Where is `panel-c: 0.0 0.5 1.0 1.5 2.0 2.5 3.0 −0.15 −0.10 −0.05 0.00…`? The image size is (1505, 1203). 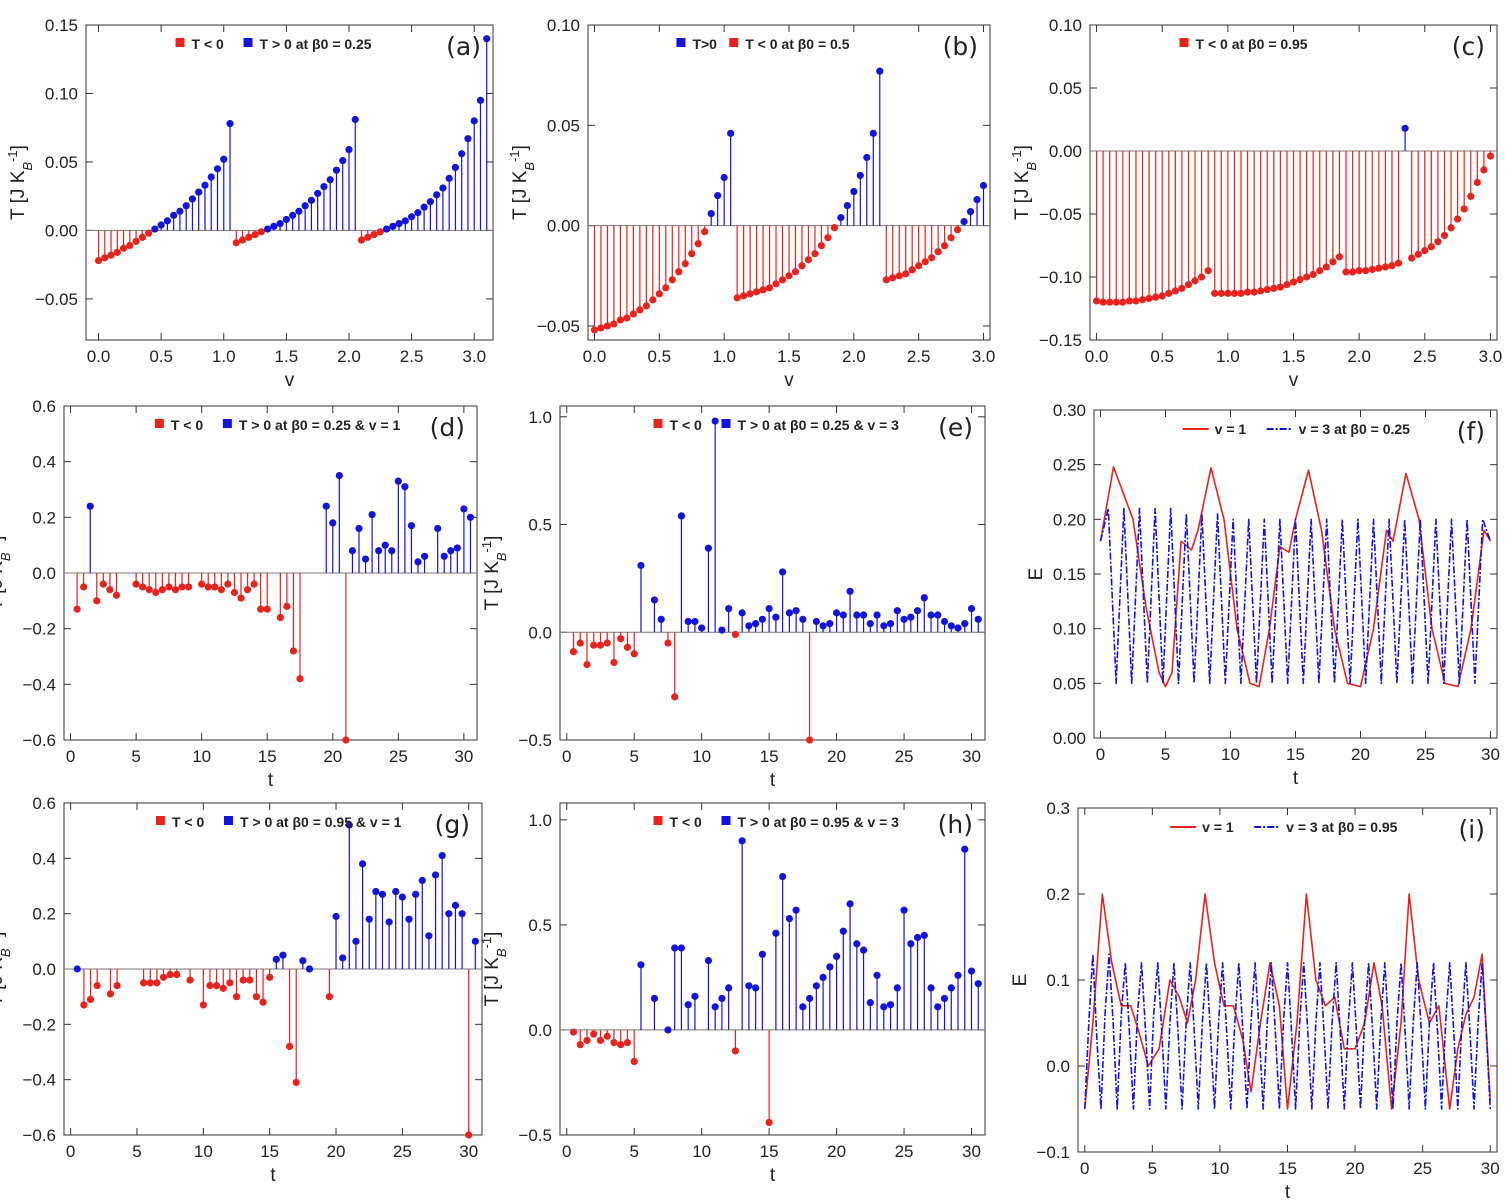
panel-c: 0.0 0.5 1.0 1.5 2.0 2.5 3.0 −0.15 −0.10 −0.05 0.00… is located at coordinates (1256, 203).